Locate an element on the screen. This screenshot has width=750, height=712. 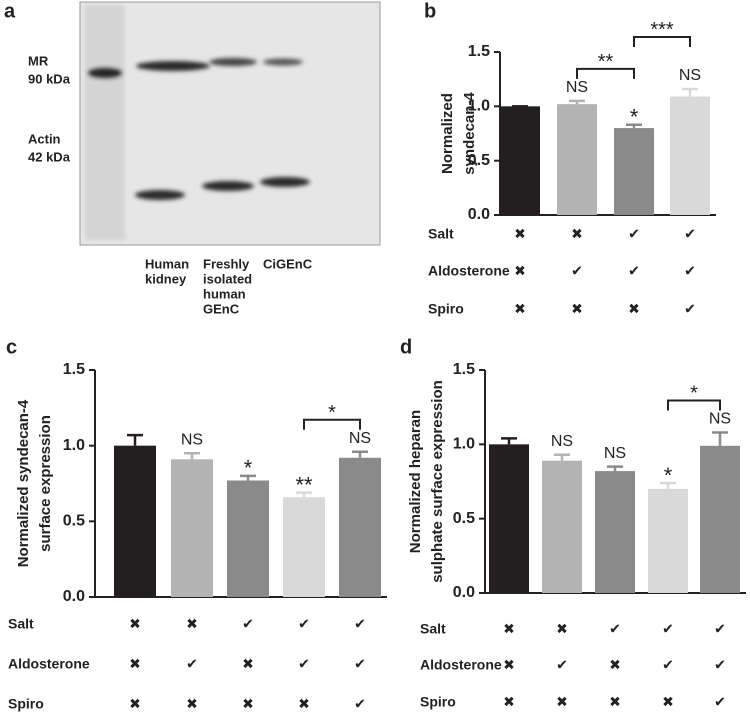
blot-membrane is located at coordinates (230, 123).